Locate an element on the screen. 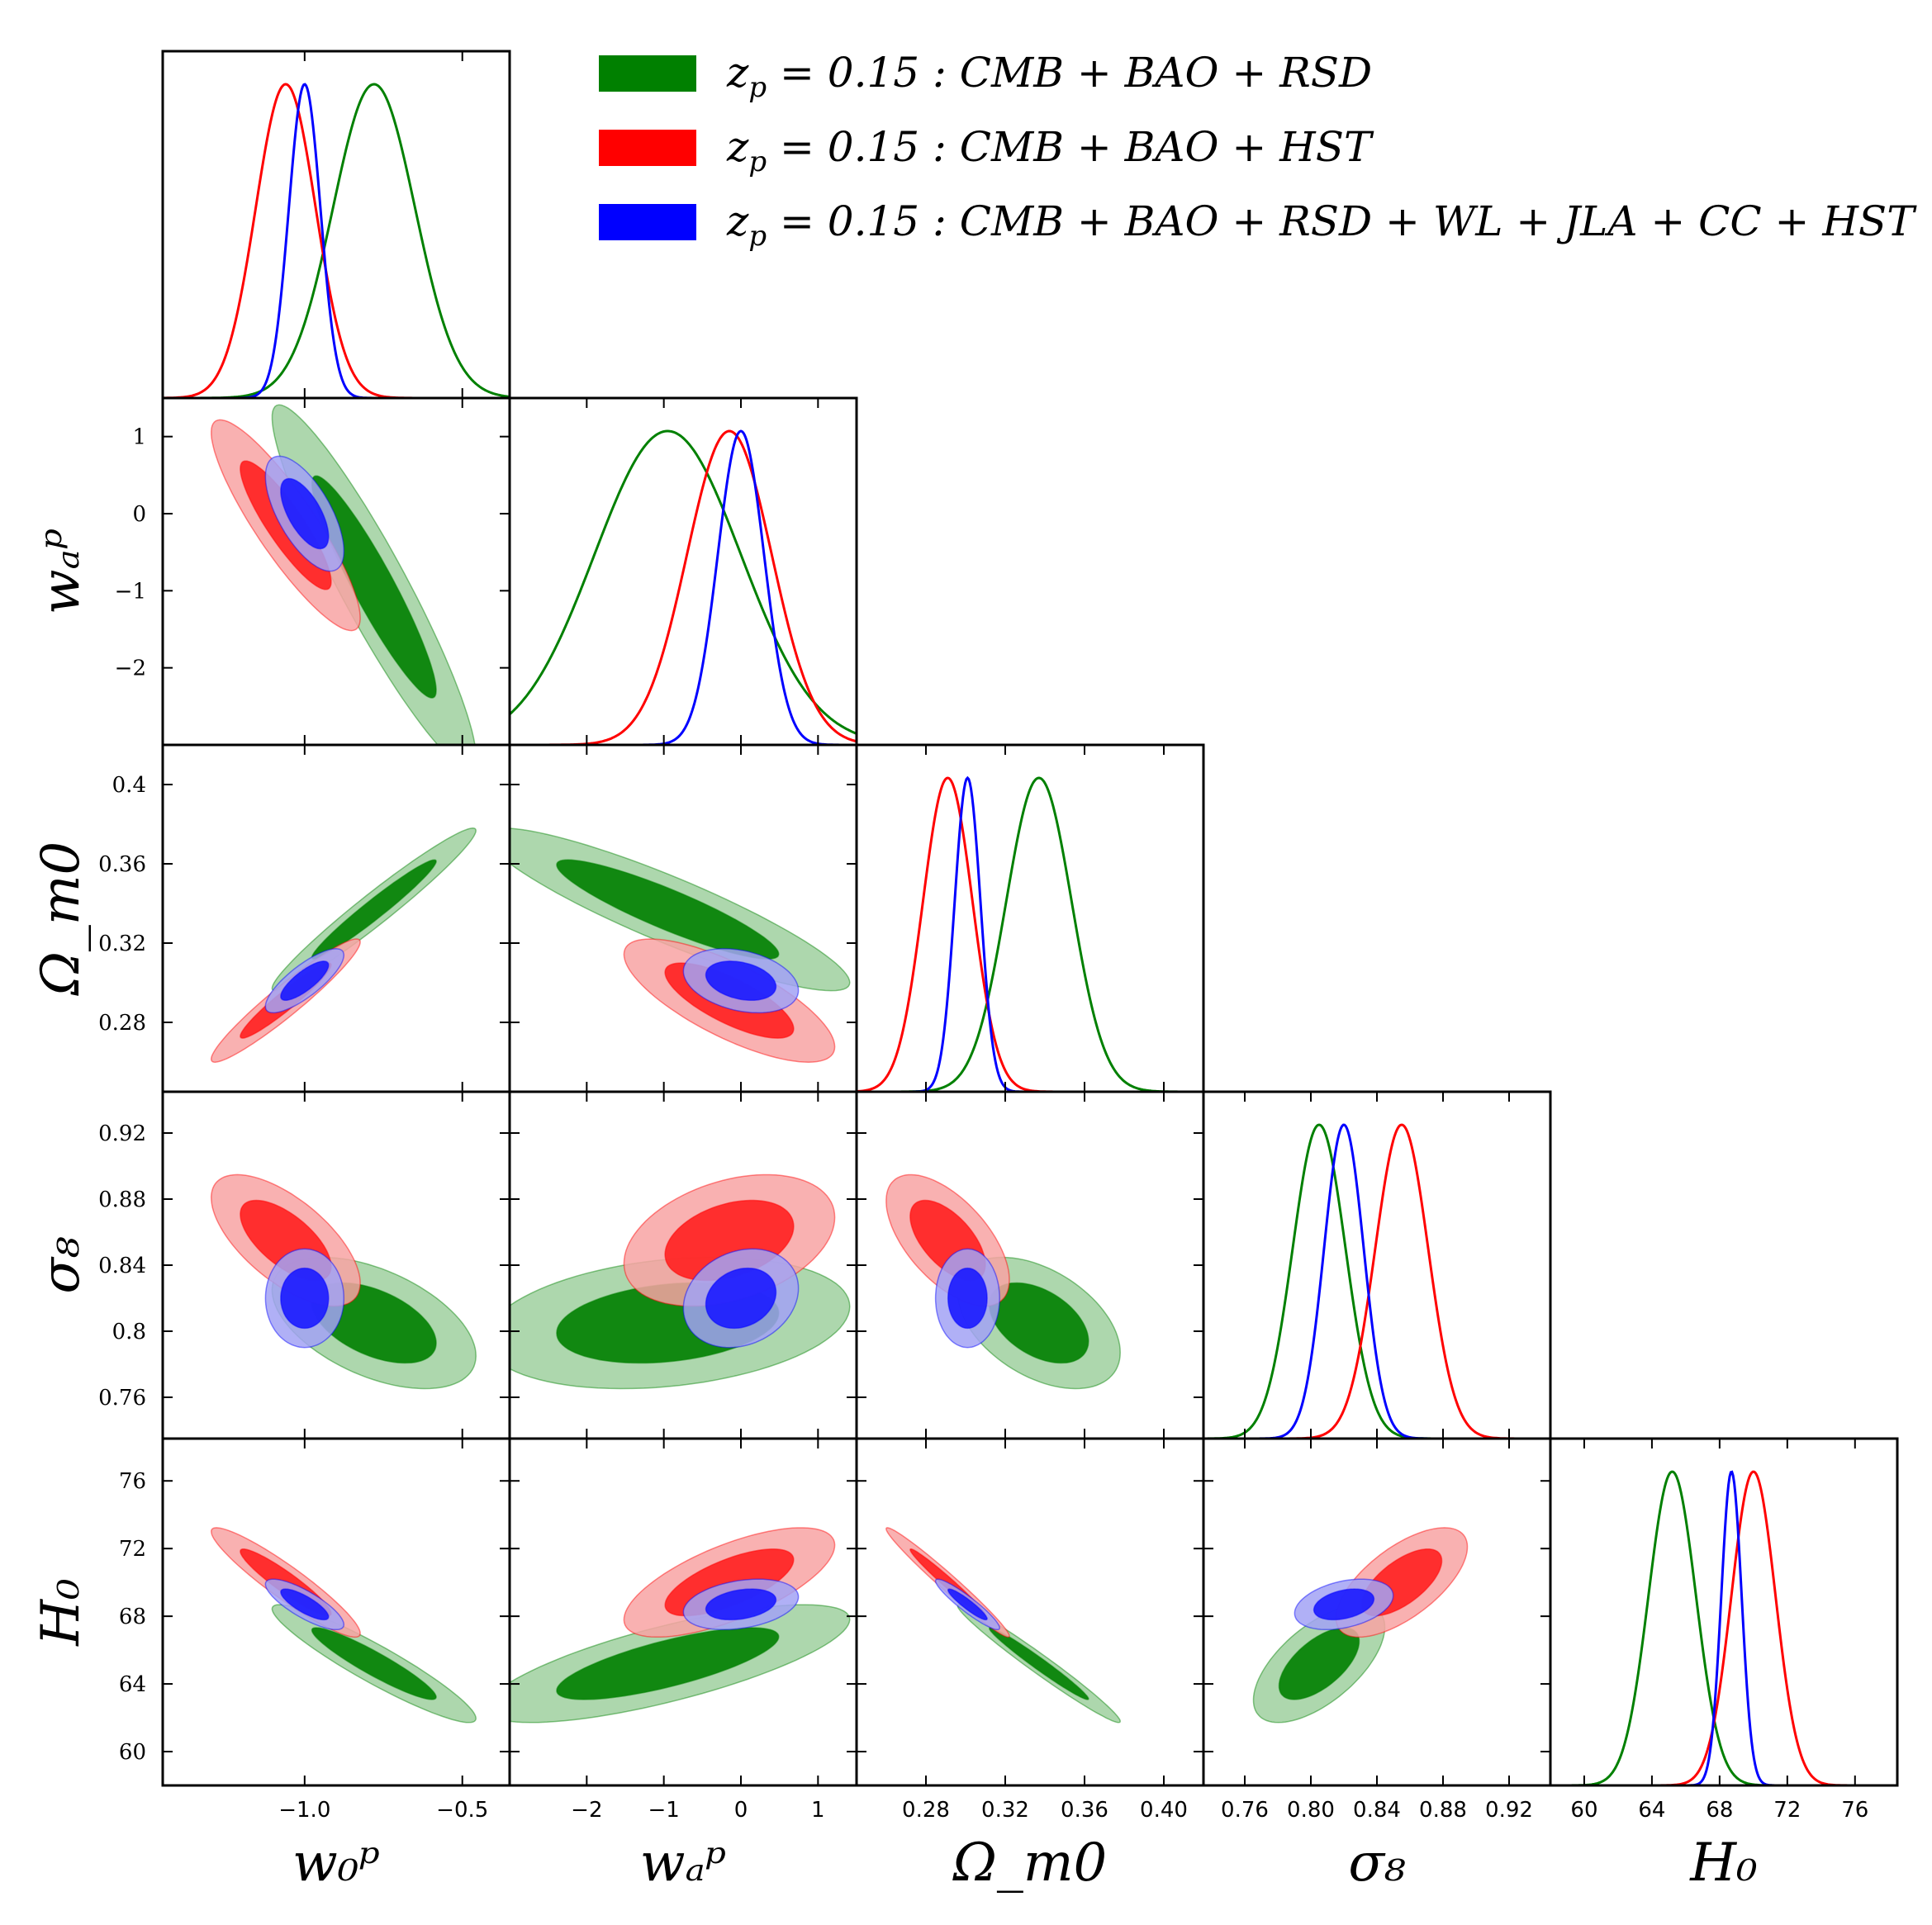 The height and width of the screenshot is (1925, 1932). xtick-label: 0.92 is located at coordinates (1509, 1811).